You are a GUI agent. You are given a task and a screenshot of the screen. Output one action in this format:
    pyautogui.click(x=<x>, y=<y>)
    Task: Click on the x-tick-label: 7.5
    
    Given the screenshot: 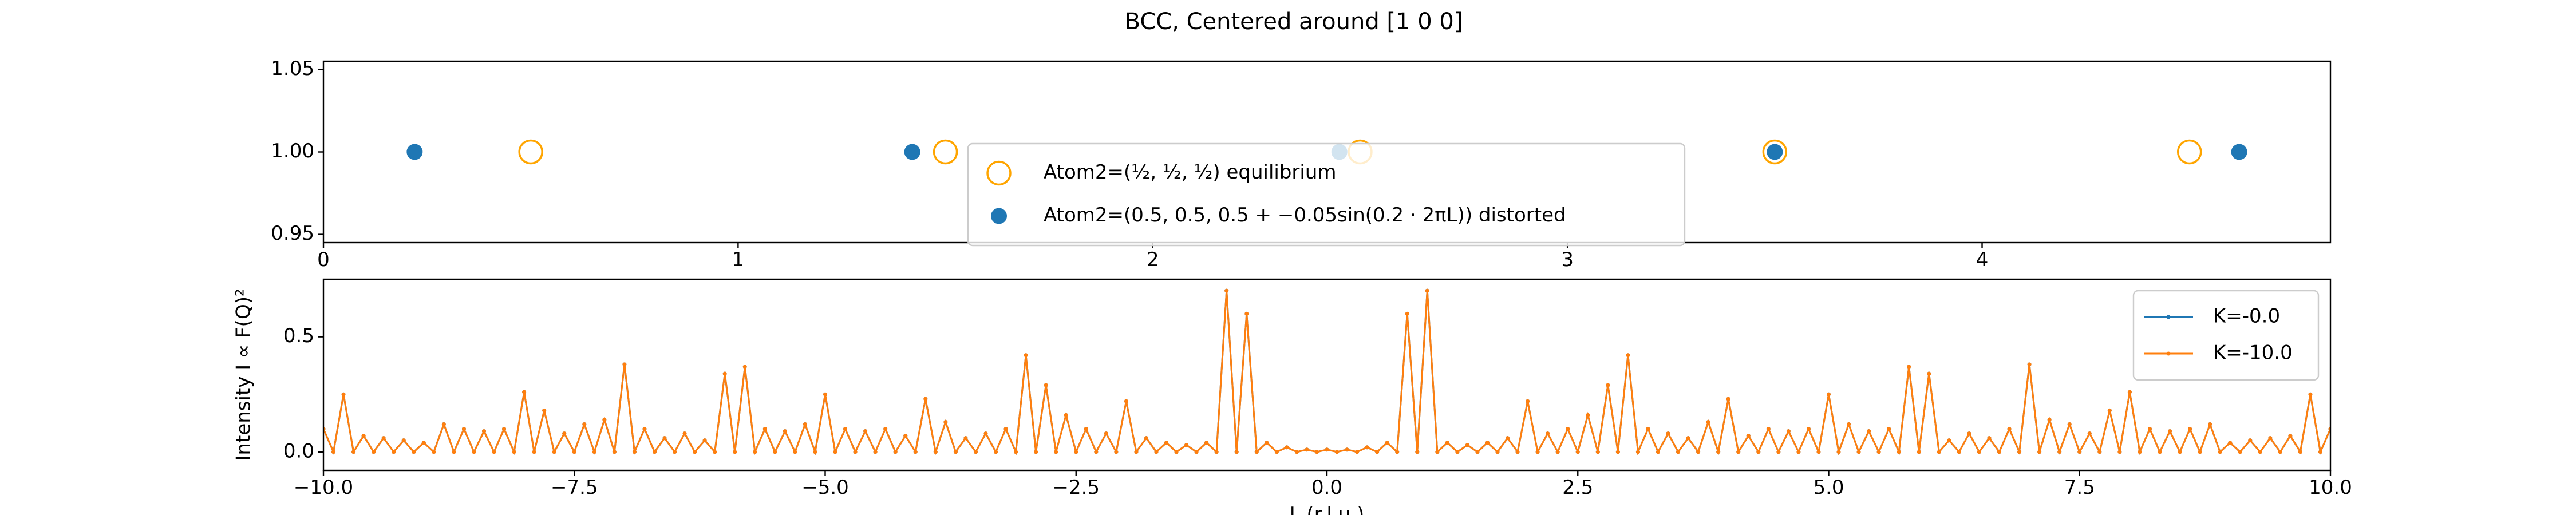 What is the action you would take?
    pyautogui.click(x=2079, y=487)
    